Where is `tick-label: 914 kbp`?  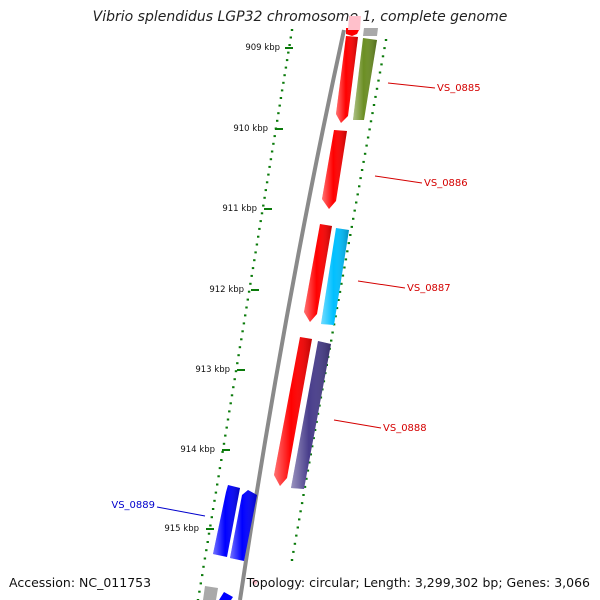
tick-label: 914 kbp is located at coordinates (197, 450).